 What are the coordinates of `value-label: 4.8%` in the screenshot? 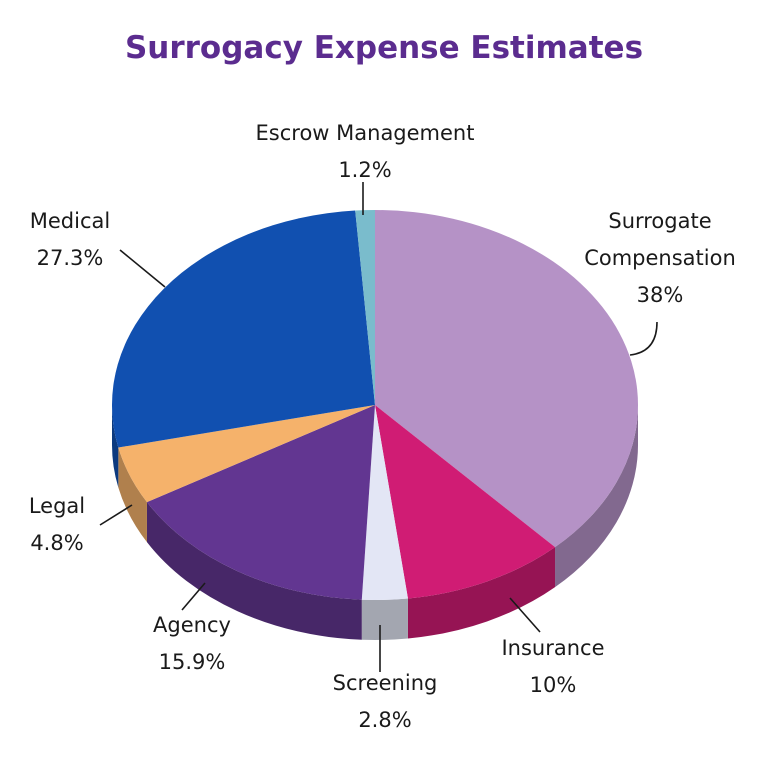 It's located at (57, 543).